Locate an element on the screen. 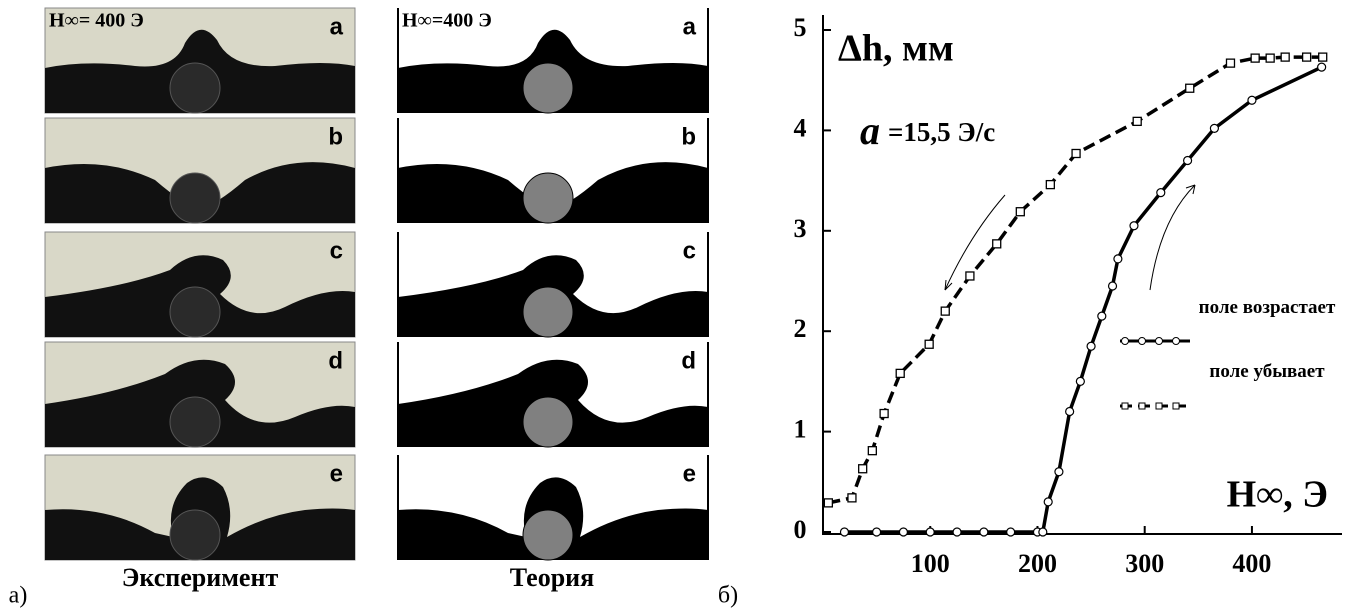 The width and height of the screenshot is (1354, 616). panel-letter: c is located at coordinates (336, 250).